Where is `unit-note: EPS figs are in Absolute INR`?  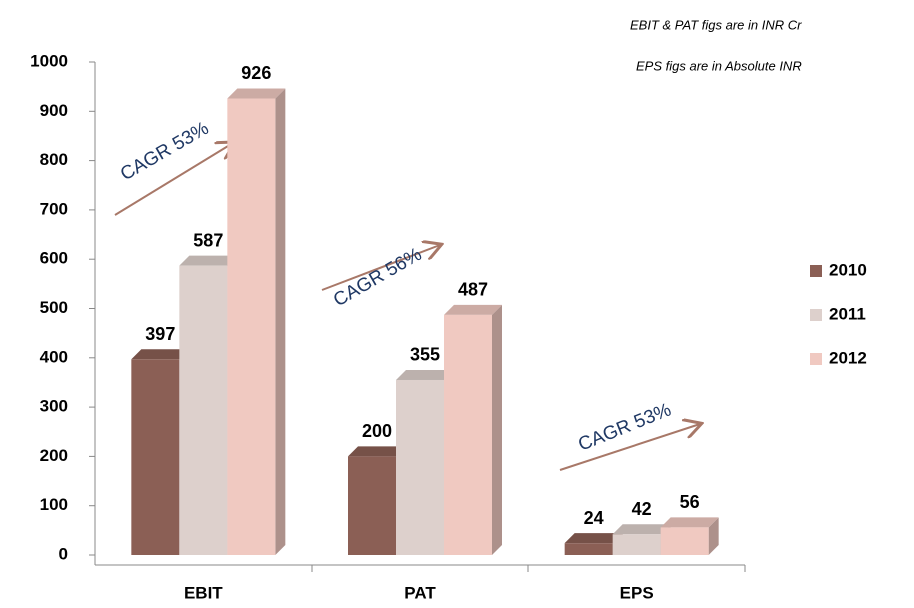
unit-note: EPS figs are in Absolute INR is located at coordinates (719, 65).